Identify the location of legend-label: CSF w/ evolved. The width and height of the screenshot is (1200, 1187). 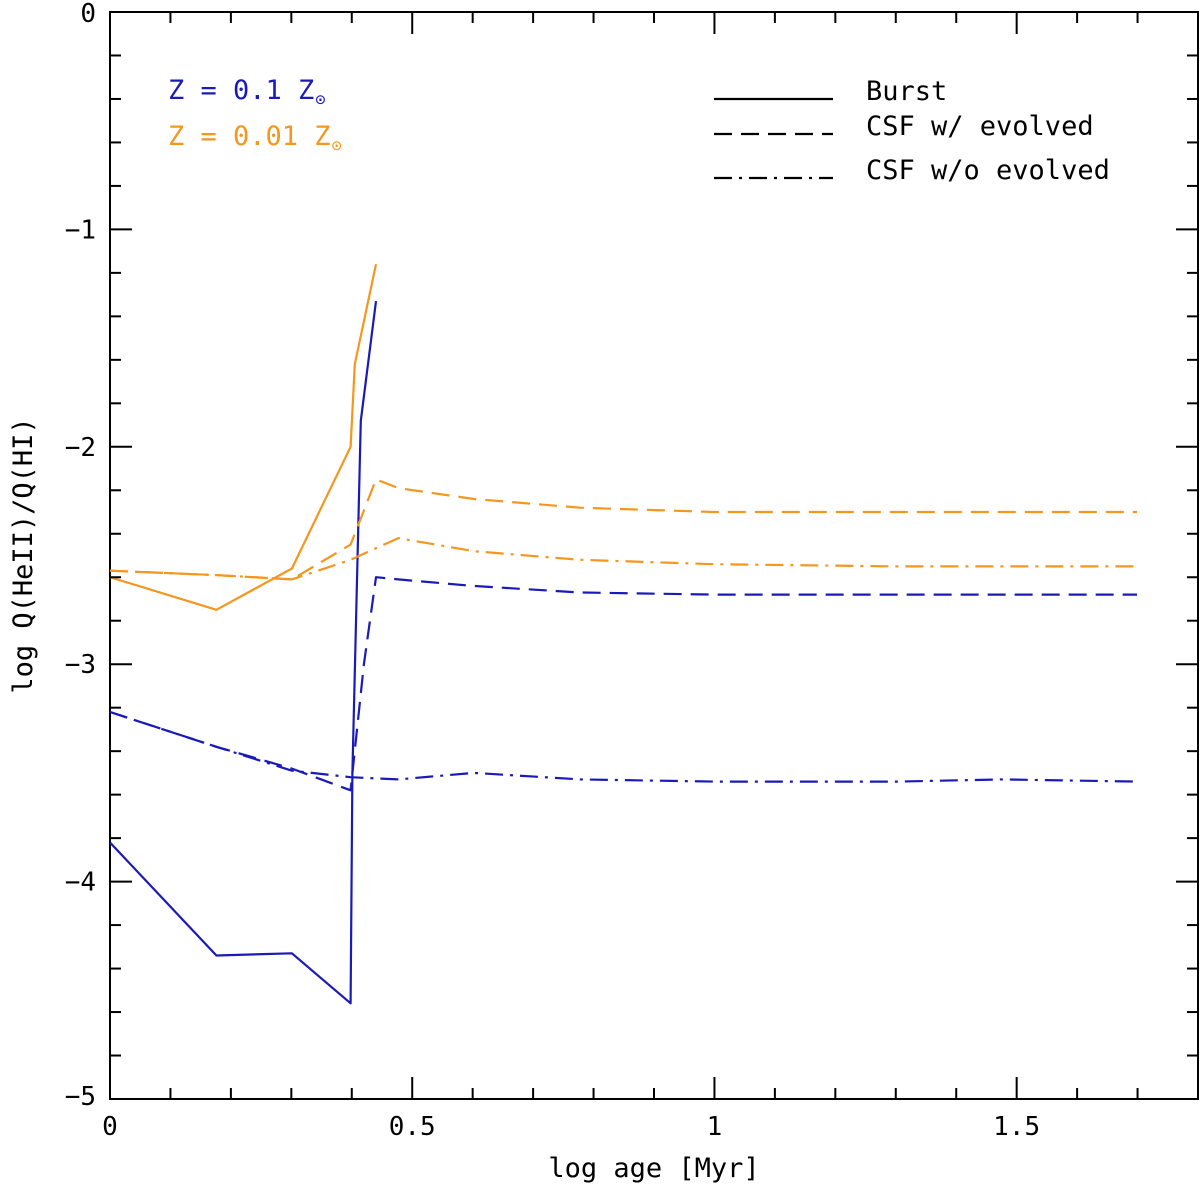
(980, 126).